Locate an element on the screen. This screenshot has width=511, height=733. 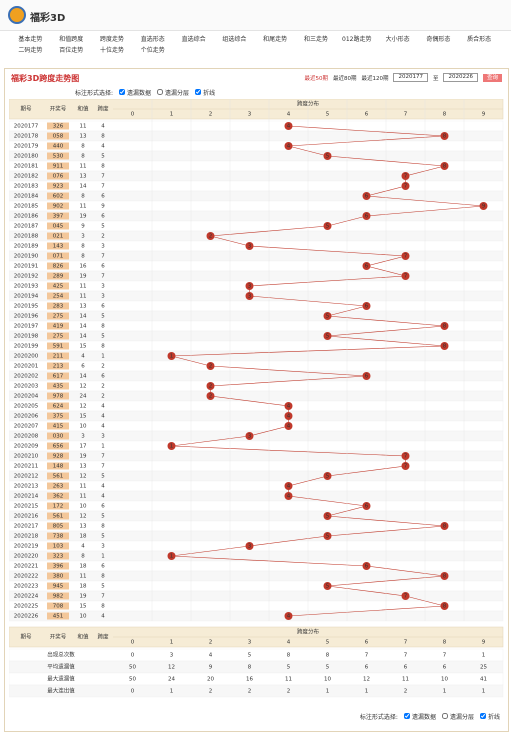
draw: 451 is located at coordinates (58, 617).